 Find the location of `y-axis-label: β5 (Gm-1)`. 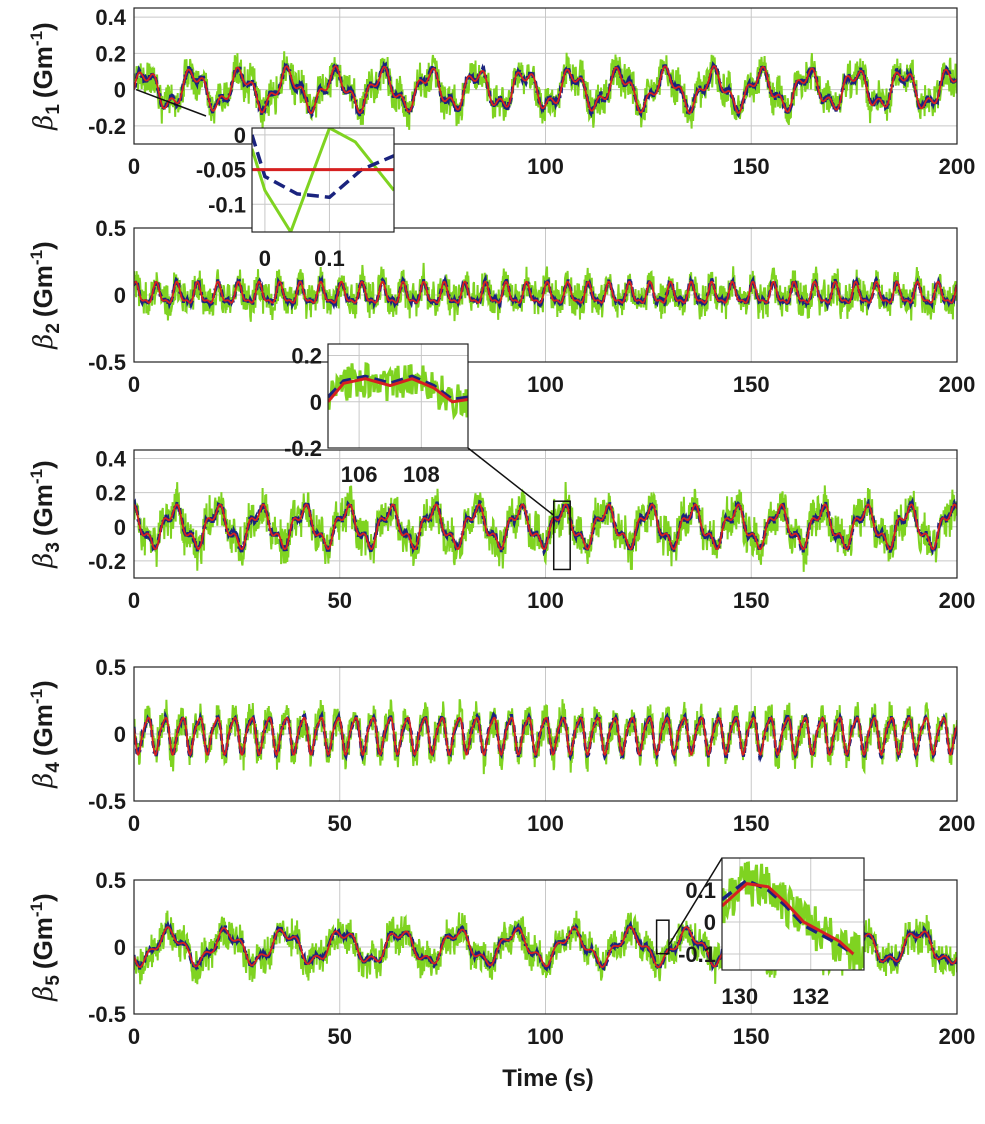

y-axis-label: β5 (Gm-1) is located at coordinates (45, 947).